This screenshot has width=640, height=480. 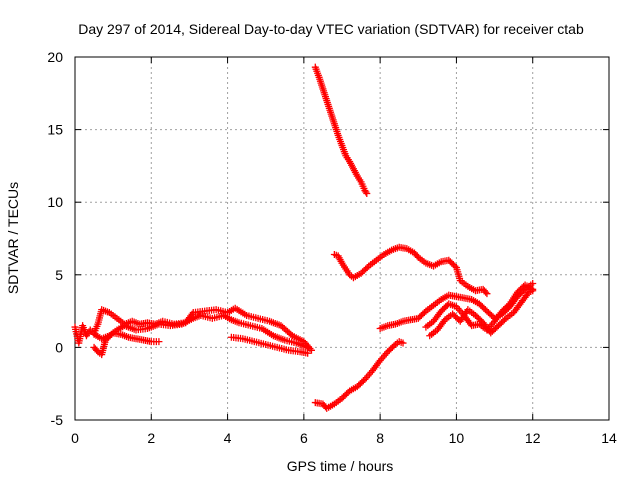 I want to click on series-seg-a, so click(x=193, y=329).